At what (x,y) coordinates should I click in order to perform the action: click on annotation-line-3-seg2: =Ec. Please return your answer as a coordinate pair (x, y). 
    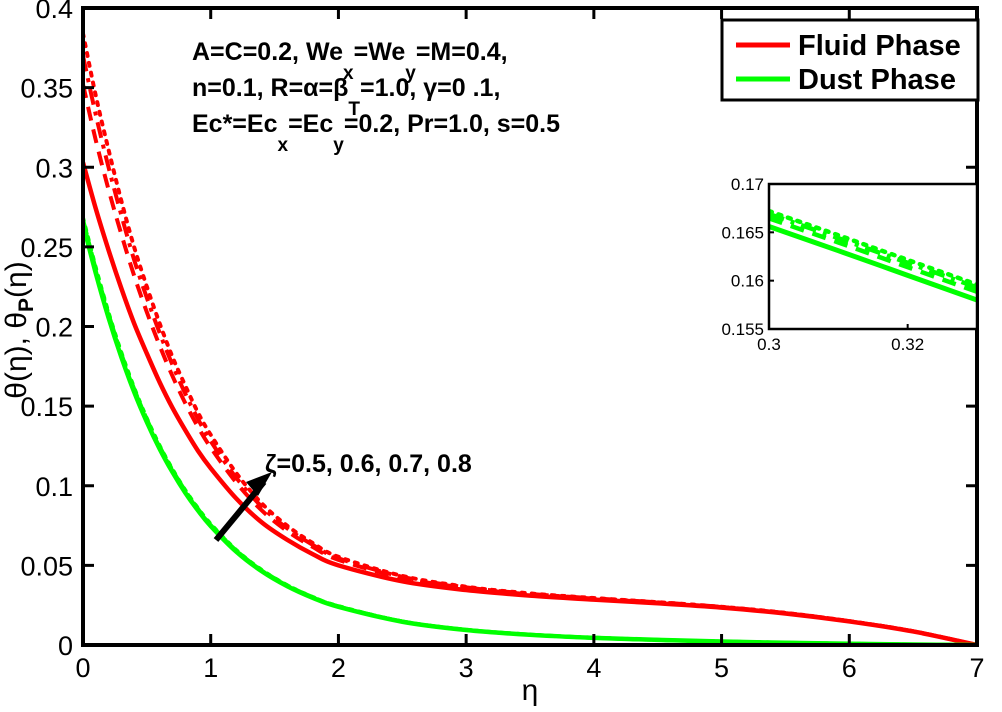
    Looking at the image, I should click on (310, 124).